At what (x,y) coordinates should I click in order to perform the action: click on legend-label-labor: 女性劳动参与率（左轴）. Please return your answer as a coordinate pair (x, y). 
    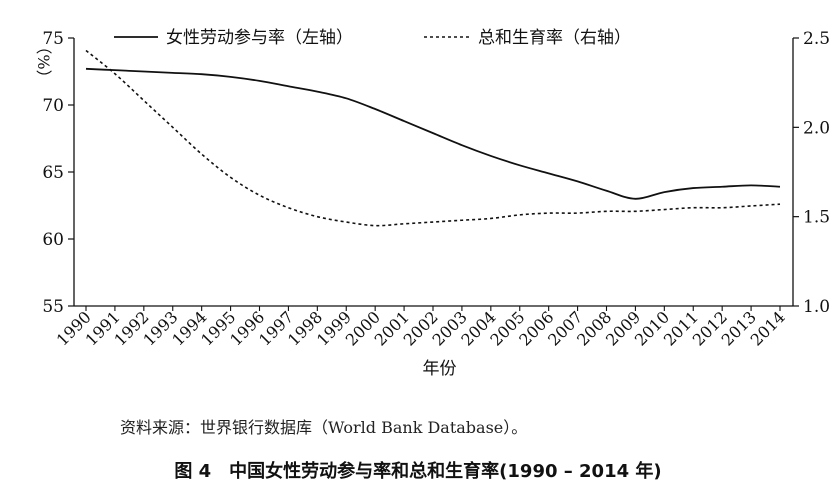
    Looking at the image, I should click on (259, 38).